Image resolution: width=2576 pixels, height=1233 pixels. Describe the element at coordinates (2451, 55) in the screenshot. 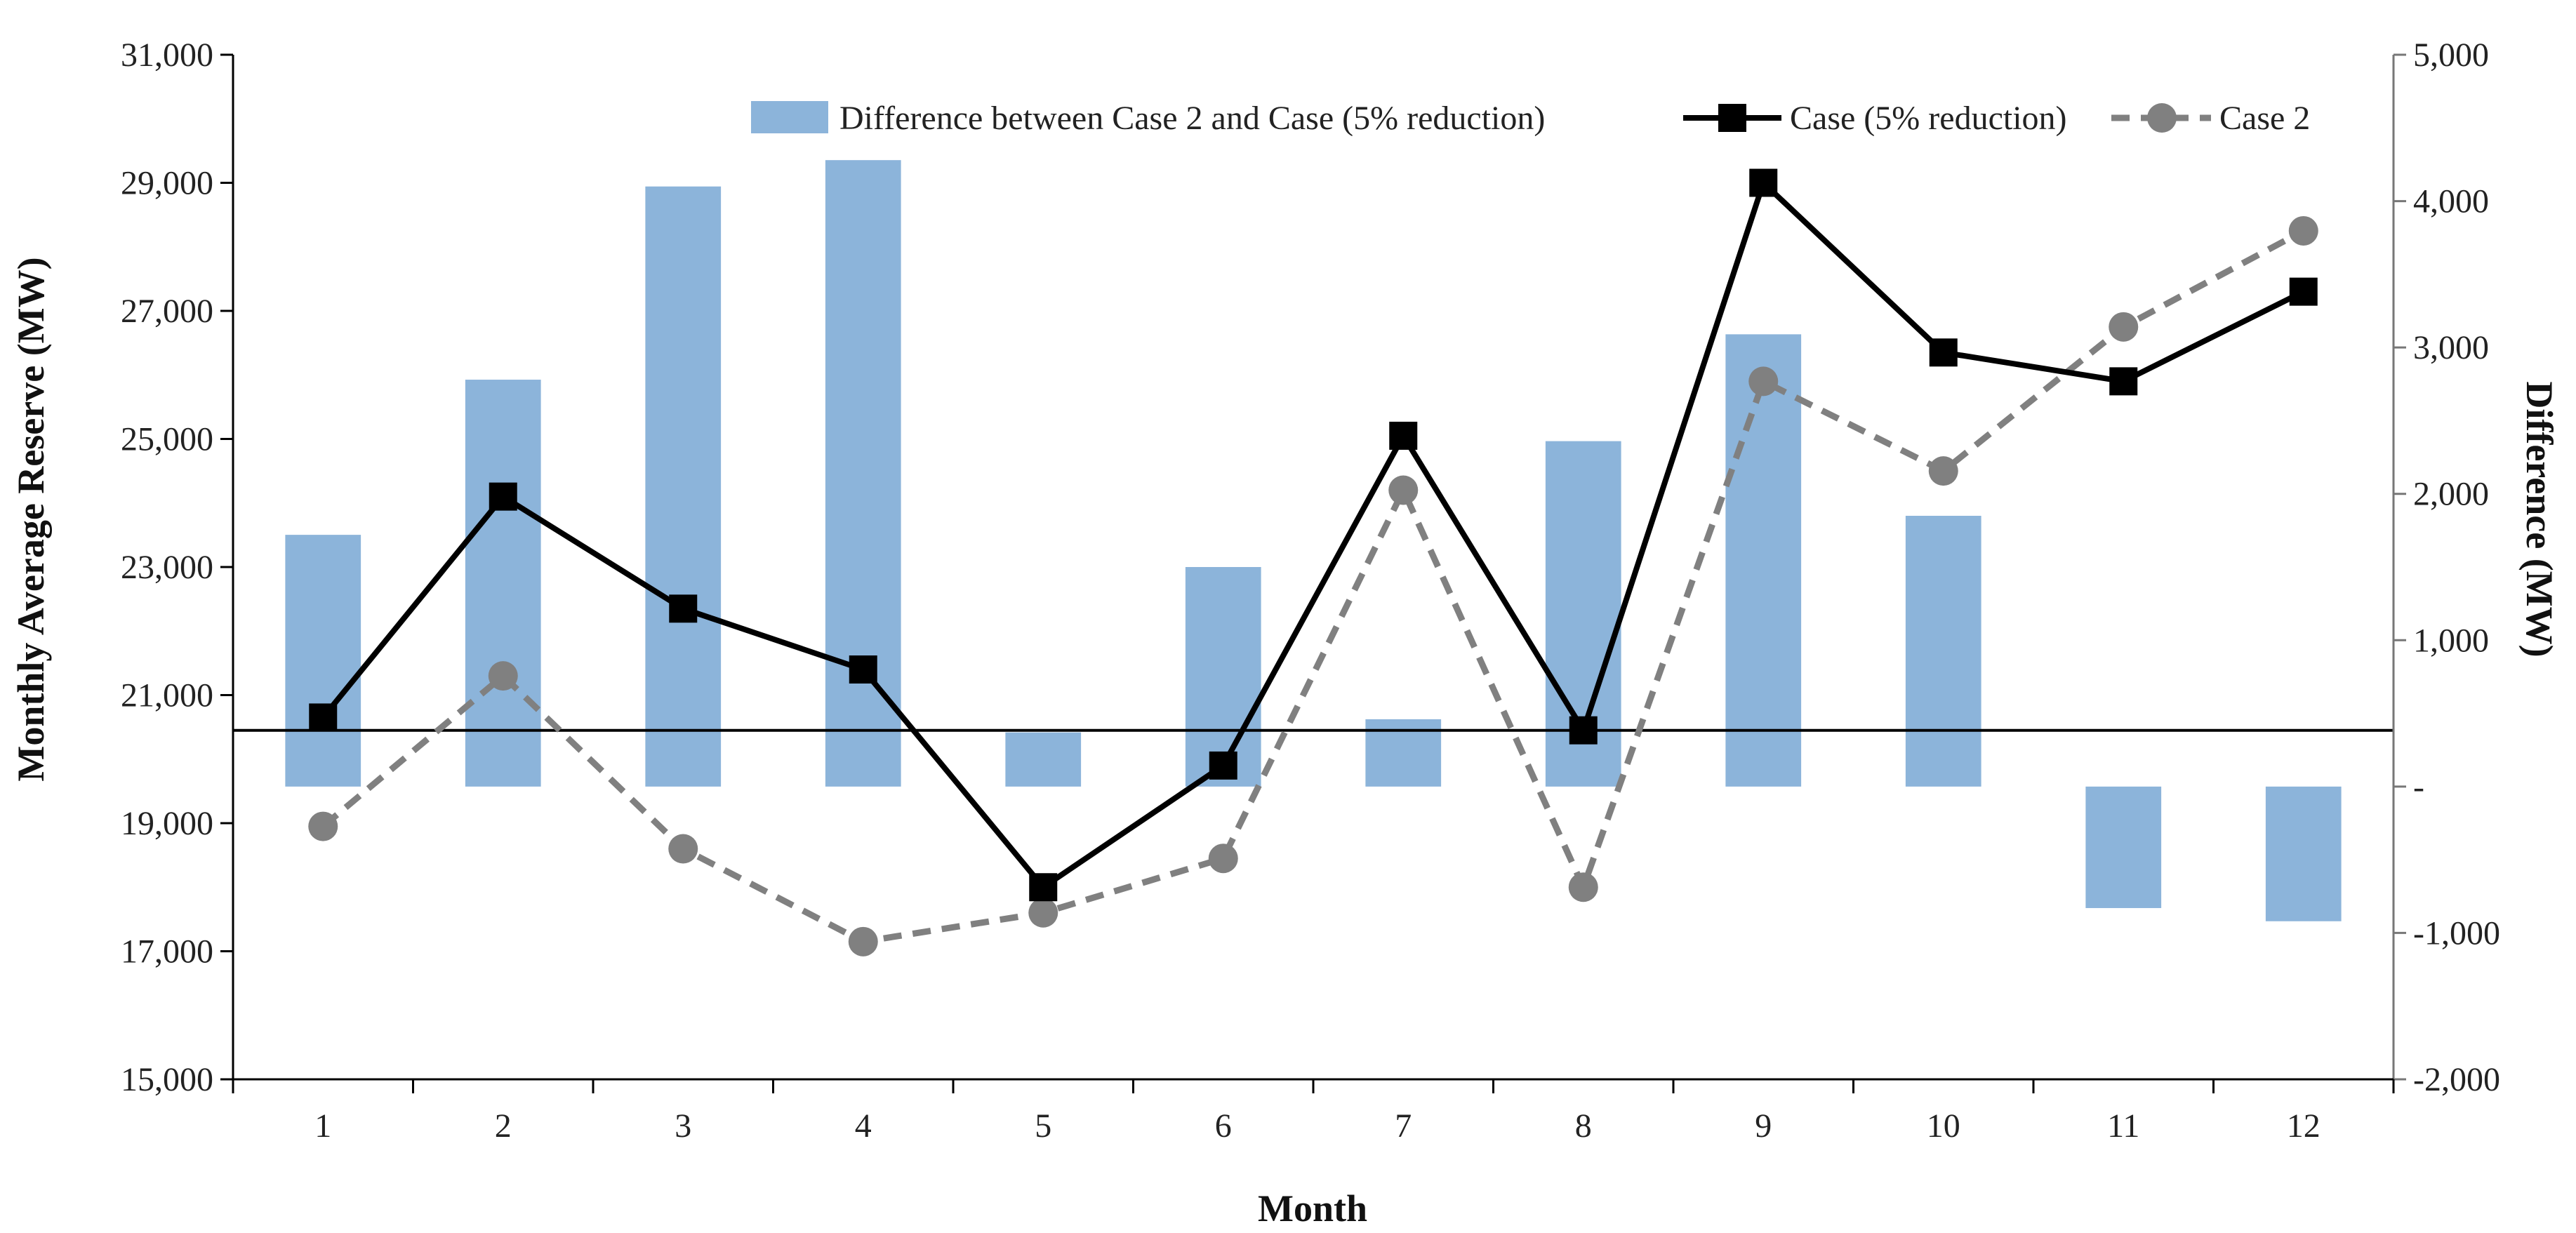

I see `y-right-tick-label: 5,000` at that location.